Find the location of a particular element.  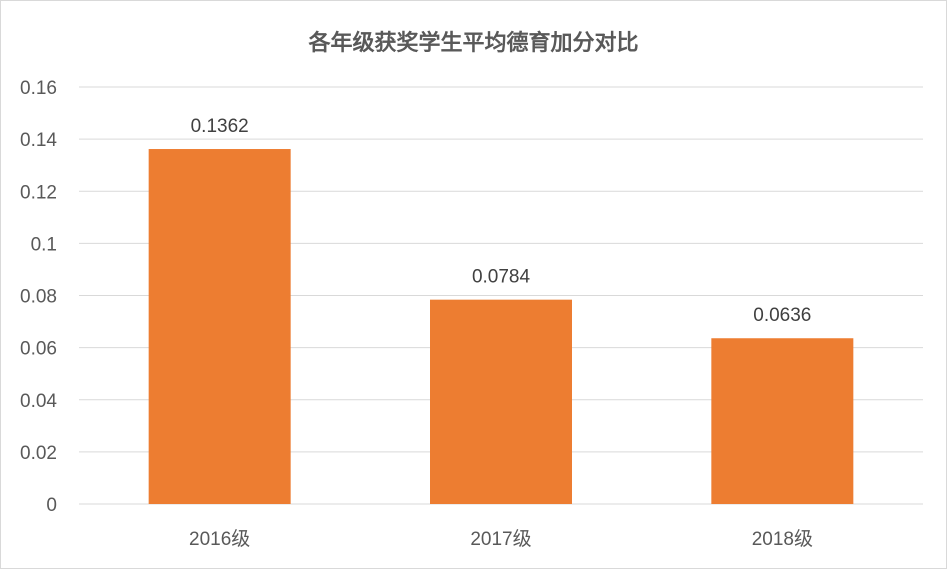

y-tick-label: 0.06 is located at coordinates (38, 349).